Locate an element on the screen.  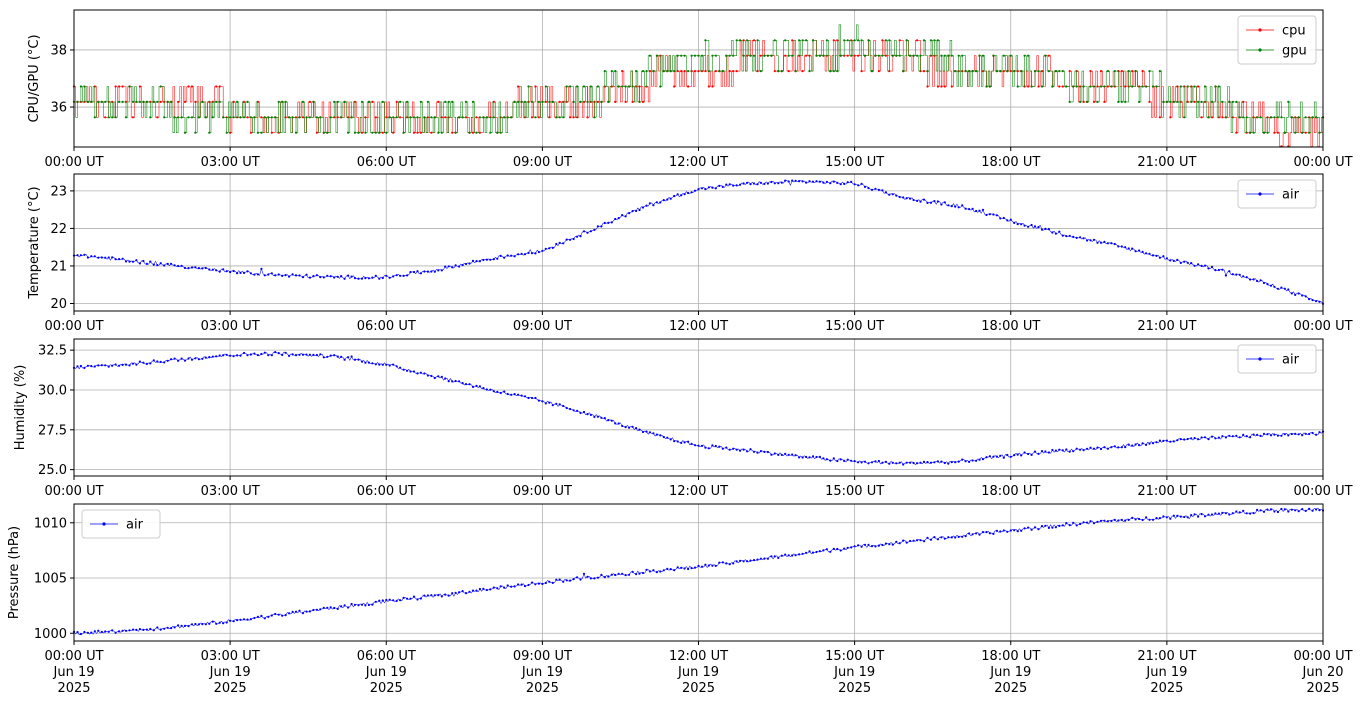
x-tick-label: 18:00 UT is located at coordinates (1010, 491).